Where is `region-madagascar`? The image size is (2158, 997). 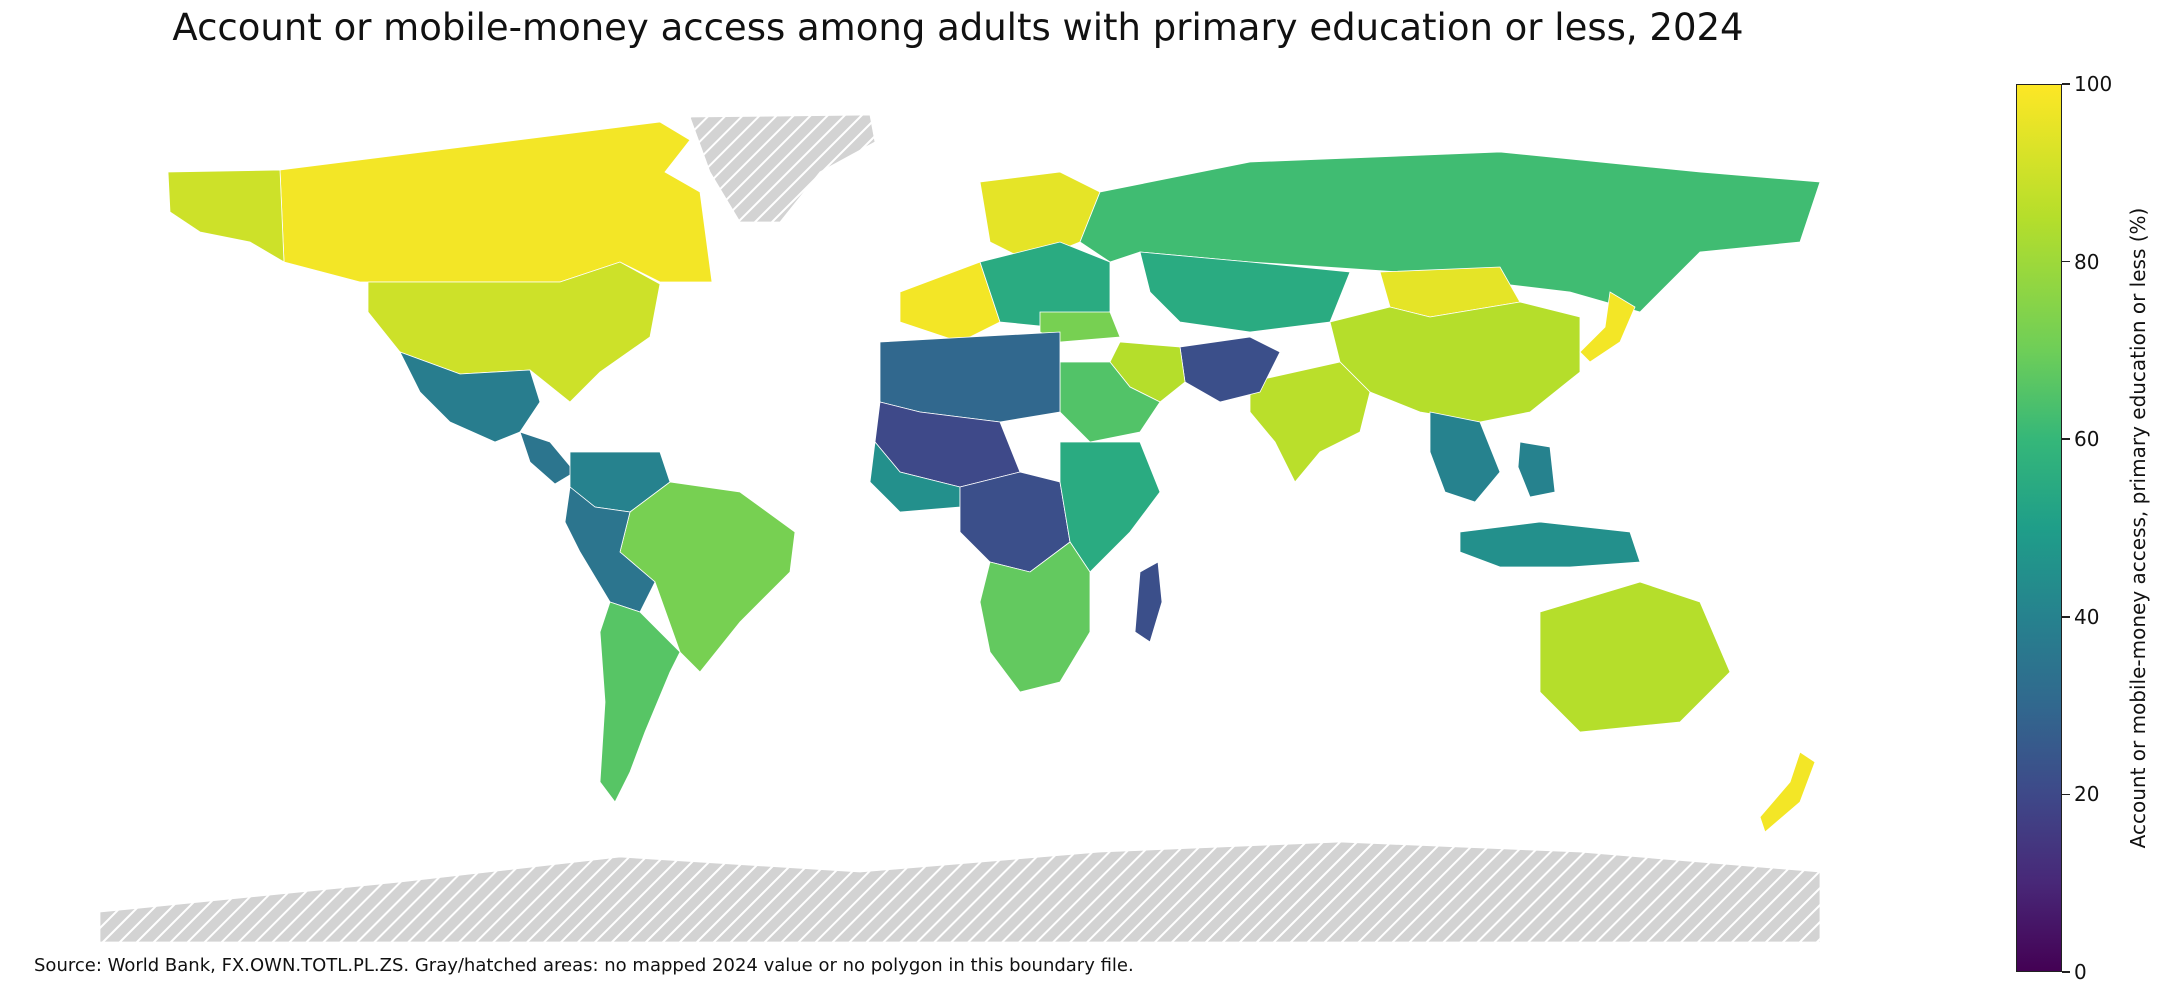
region-madagascar is located at coordinates (1148, 602).